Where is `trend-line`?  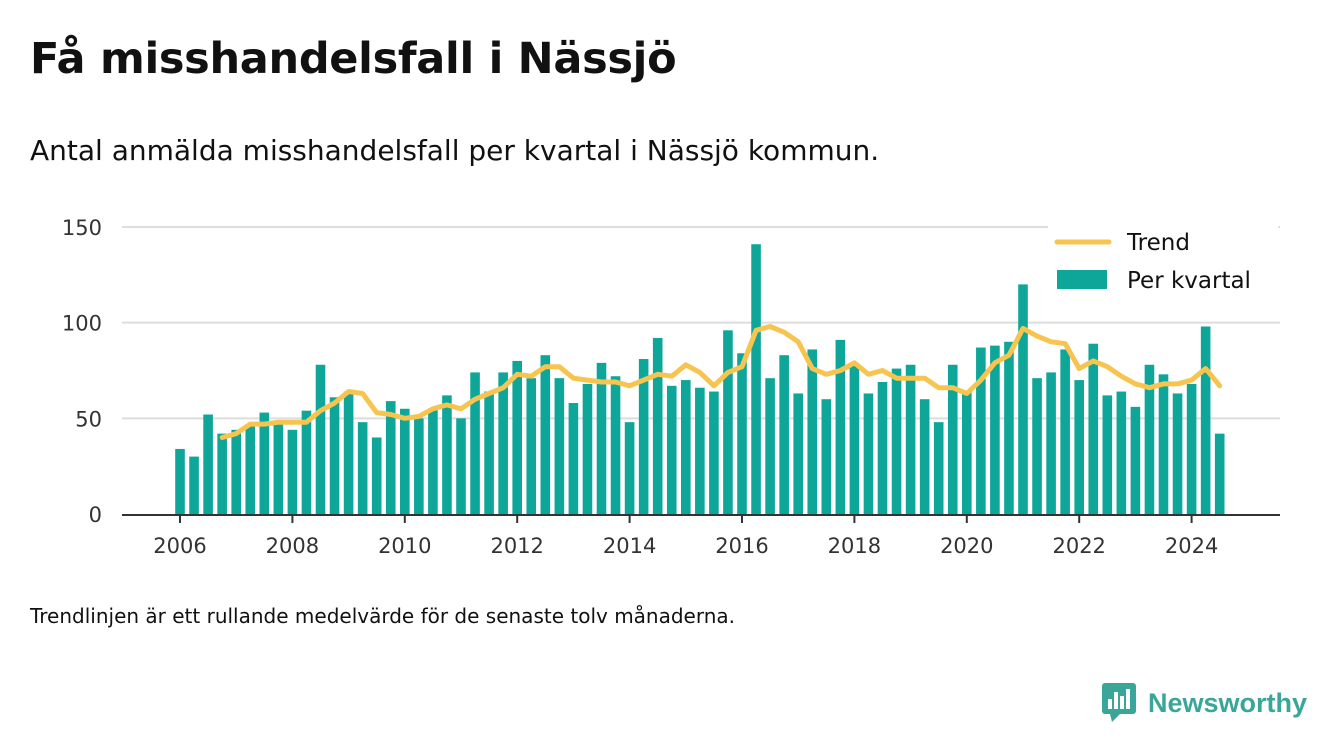 trend-line is located at coordinates (721, 382).